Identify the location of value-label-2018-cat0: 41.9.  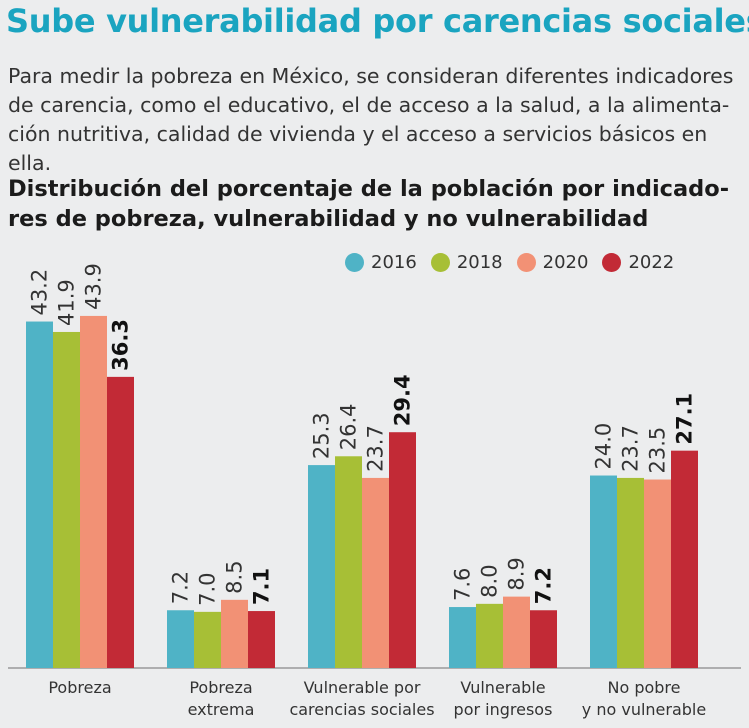
(67, 302).